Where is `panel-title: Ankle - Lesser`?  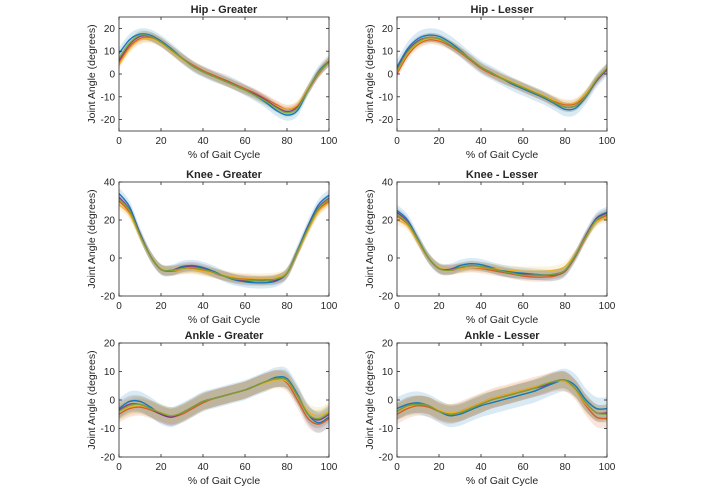 panel-title: Ankle - Lesser is located at coordinates (502, 336).